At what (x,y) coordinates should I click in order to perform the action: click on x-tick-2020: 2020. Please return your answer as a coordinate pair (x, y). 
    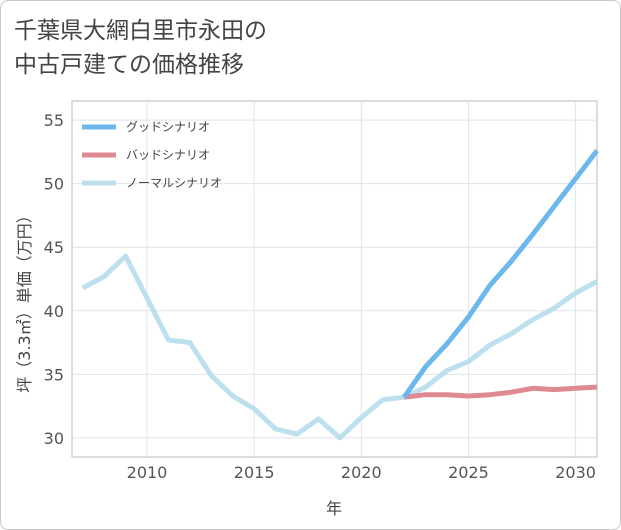
    Looking at the image, I should click on (361, 472).